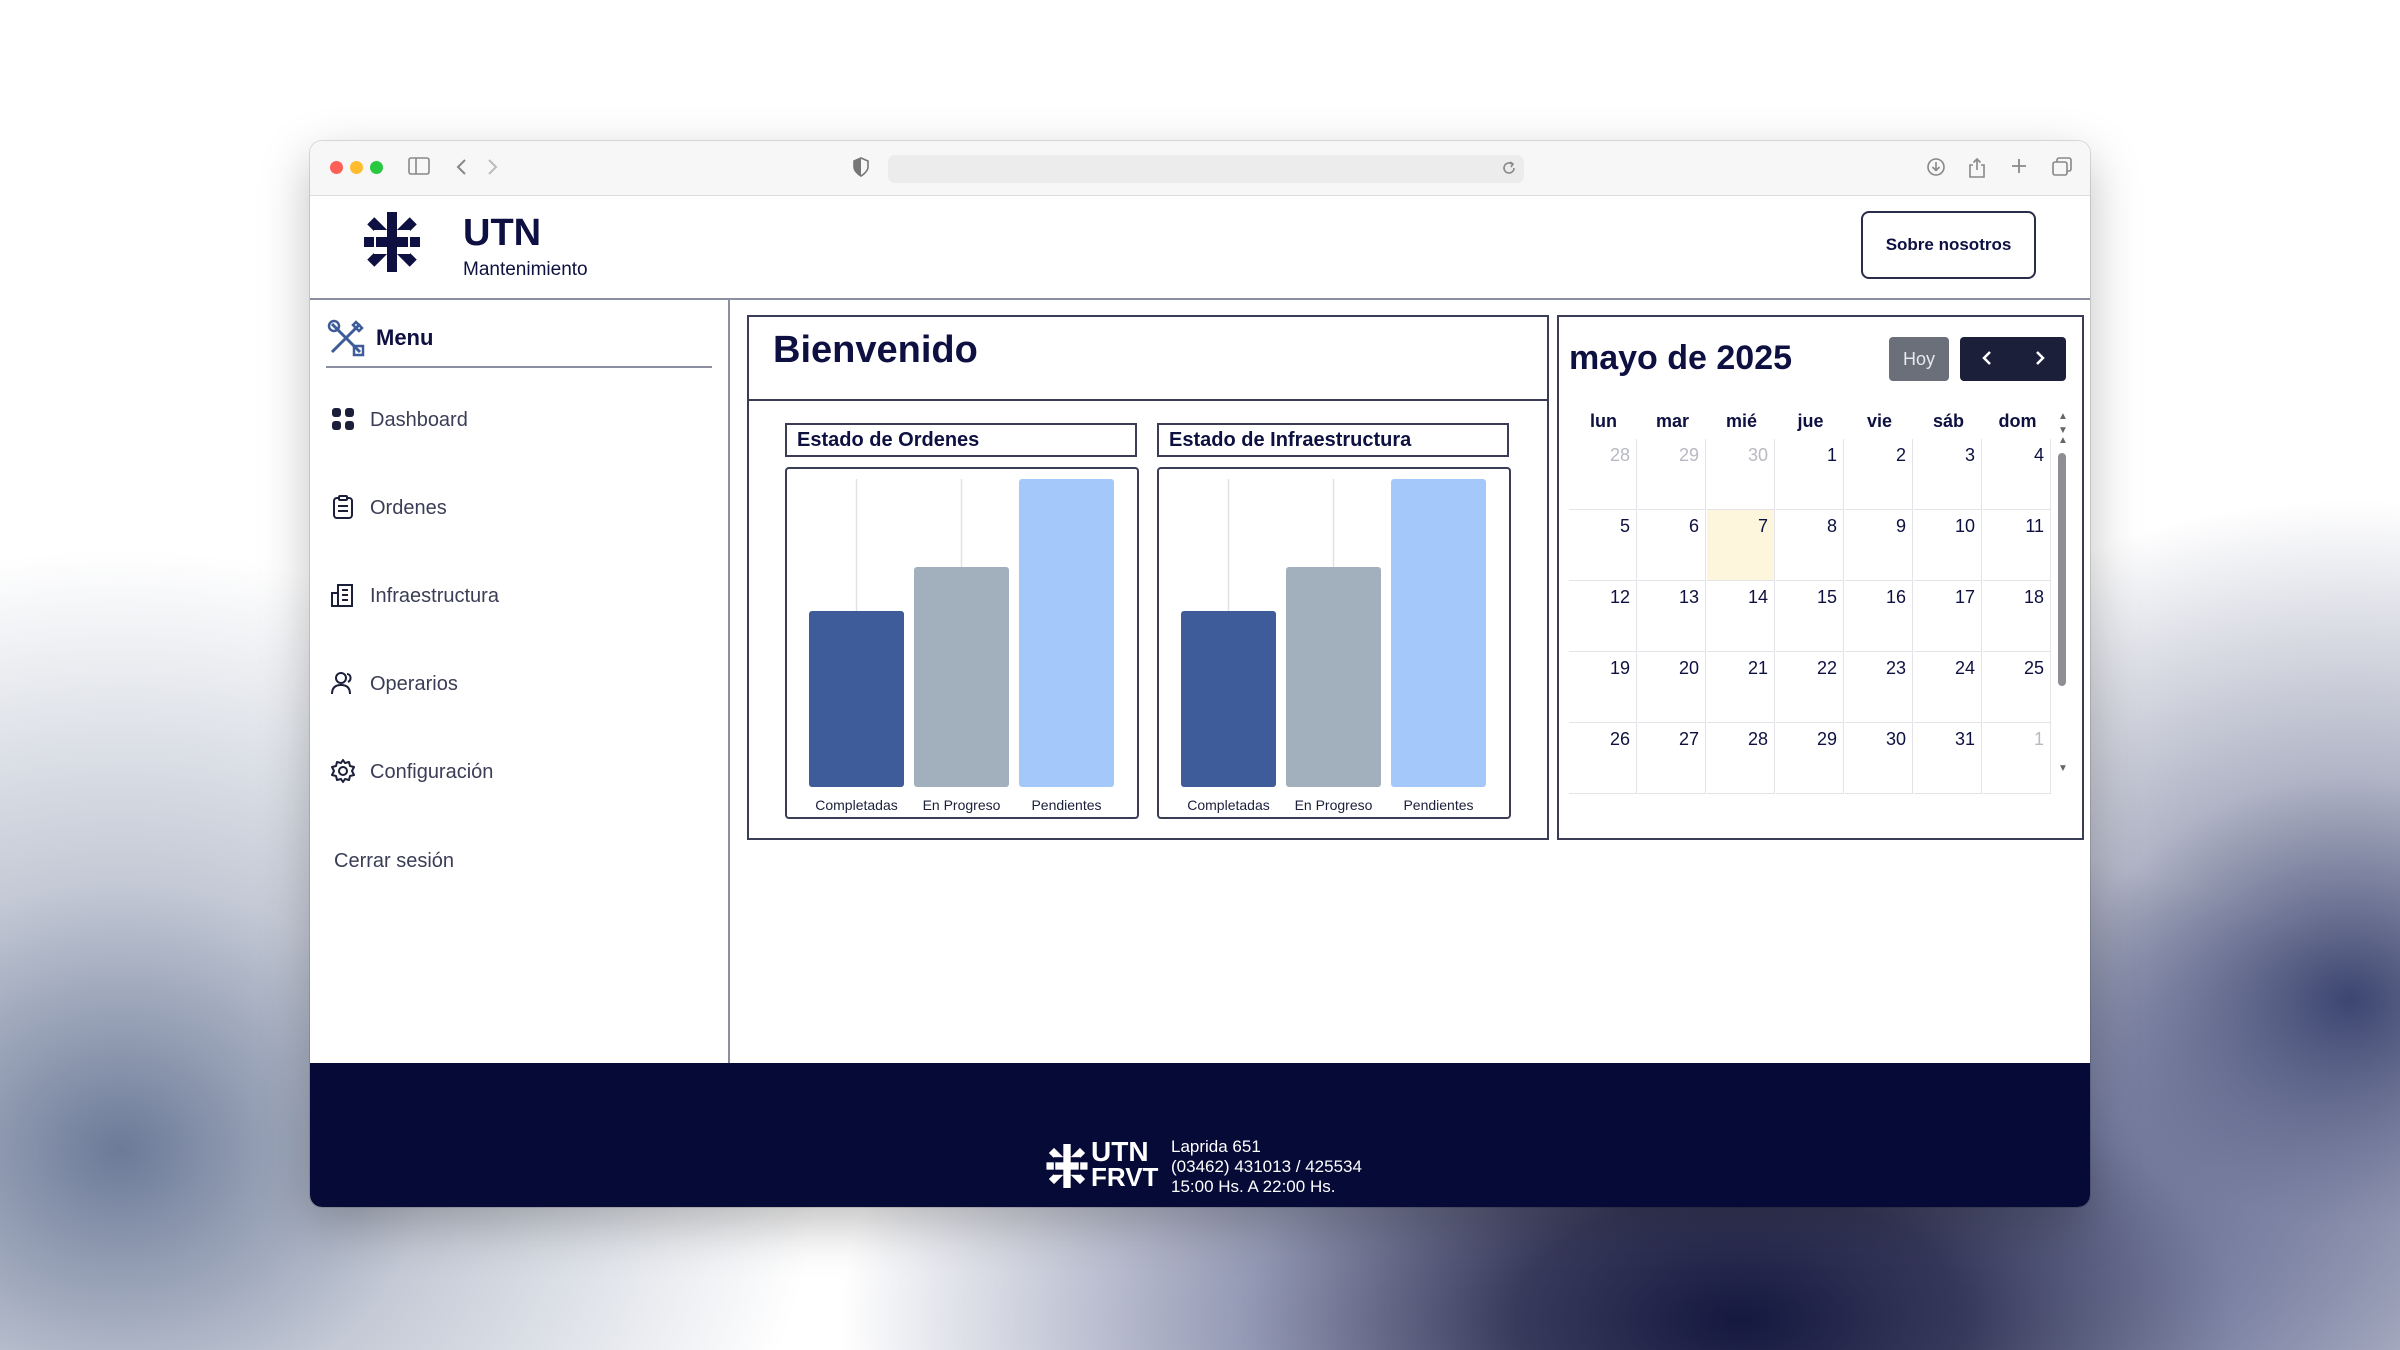 This screenshot has width=2400, height=1350. Describe the element at coordinates (1879, 474) in the screenshot. I see `calendar-day: 2` at that location.